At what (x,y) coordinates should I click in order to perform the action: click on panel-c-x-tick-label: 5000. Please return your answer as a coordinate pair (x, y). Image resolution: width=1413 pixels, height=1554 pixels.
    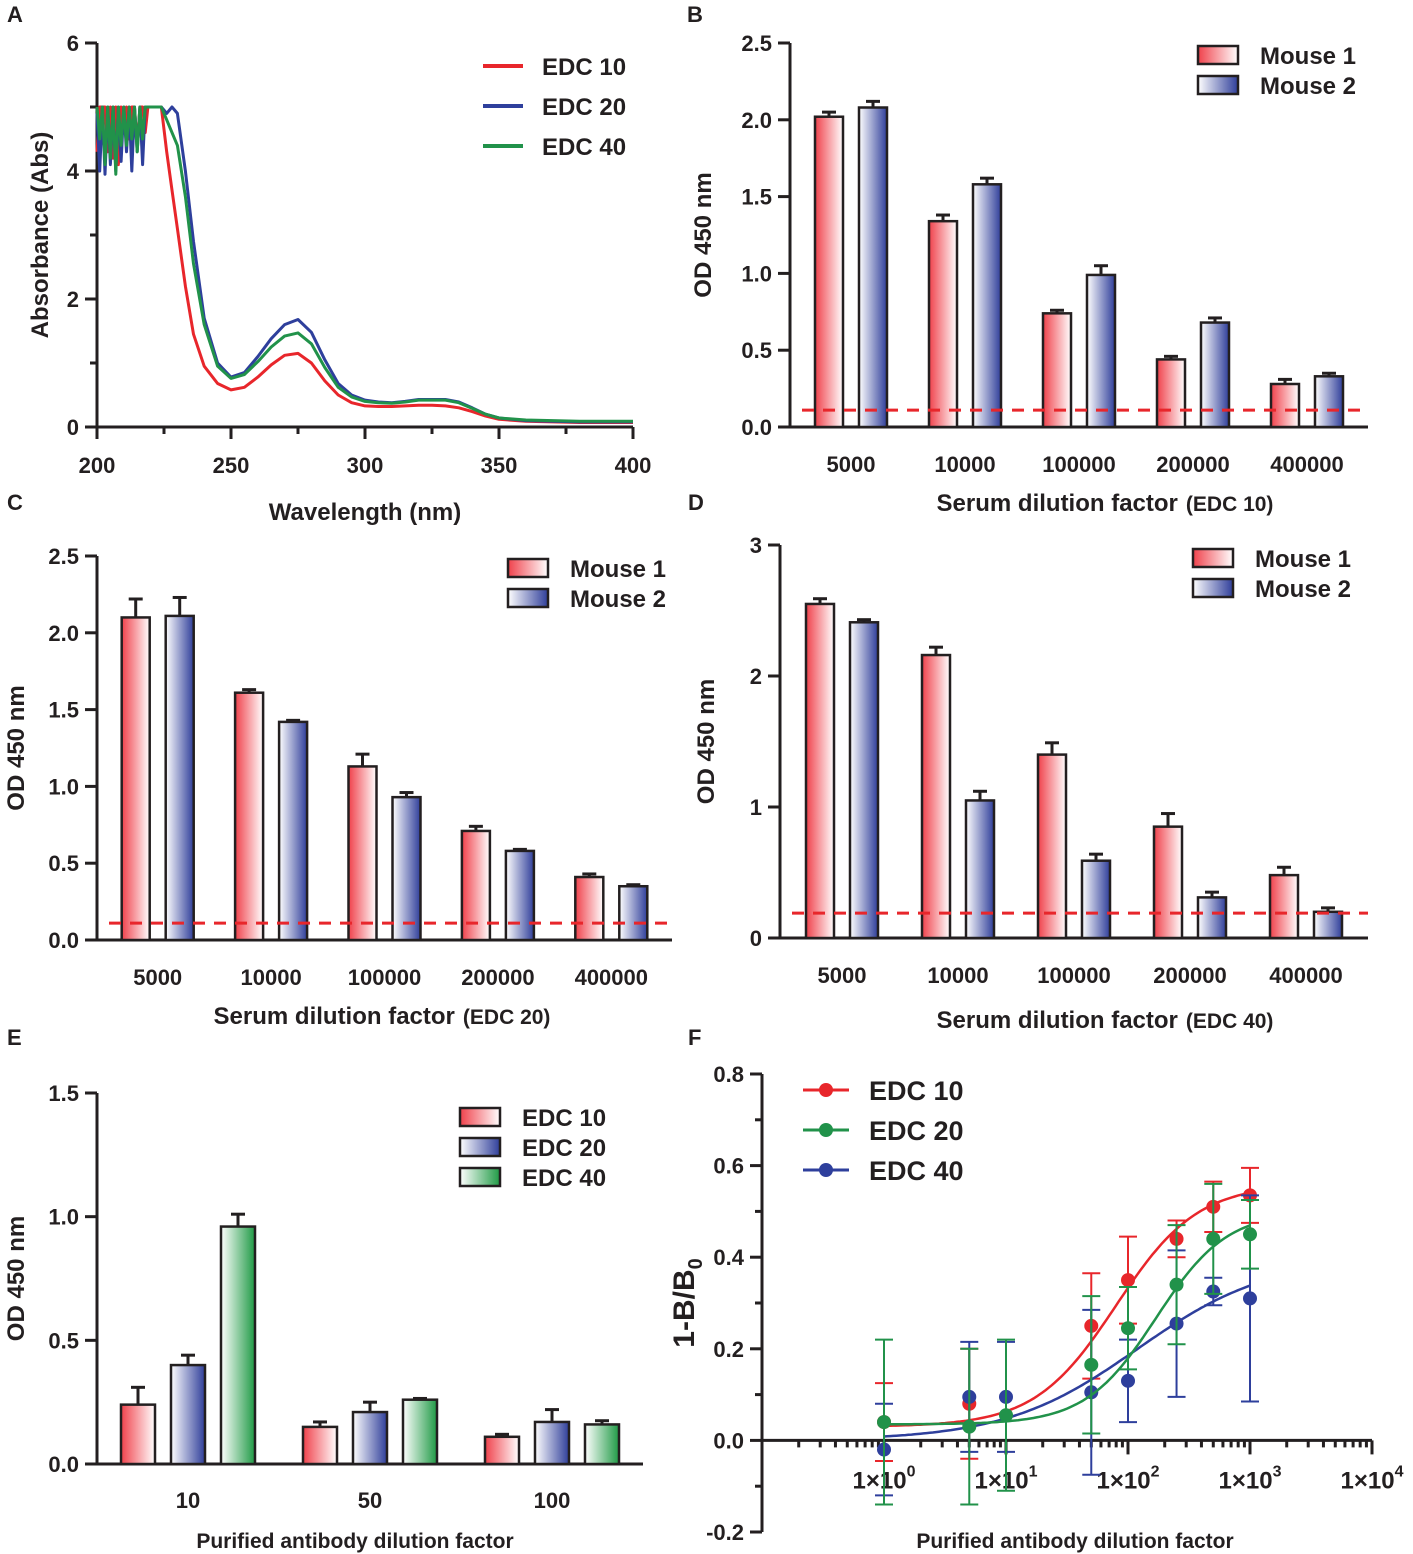
    Looking at the image, I should click on (157, 977).